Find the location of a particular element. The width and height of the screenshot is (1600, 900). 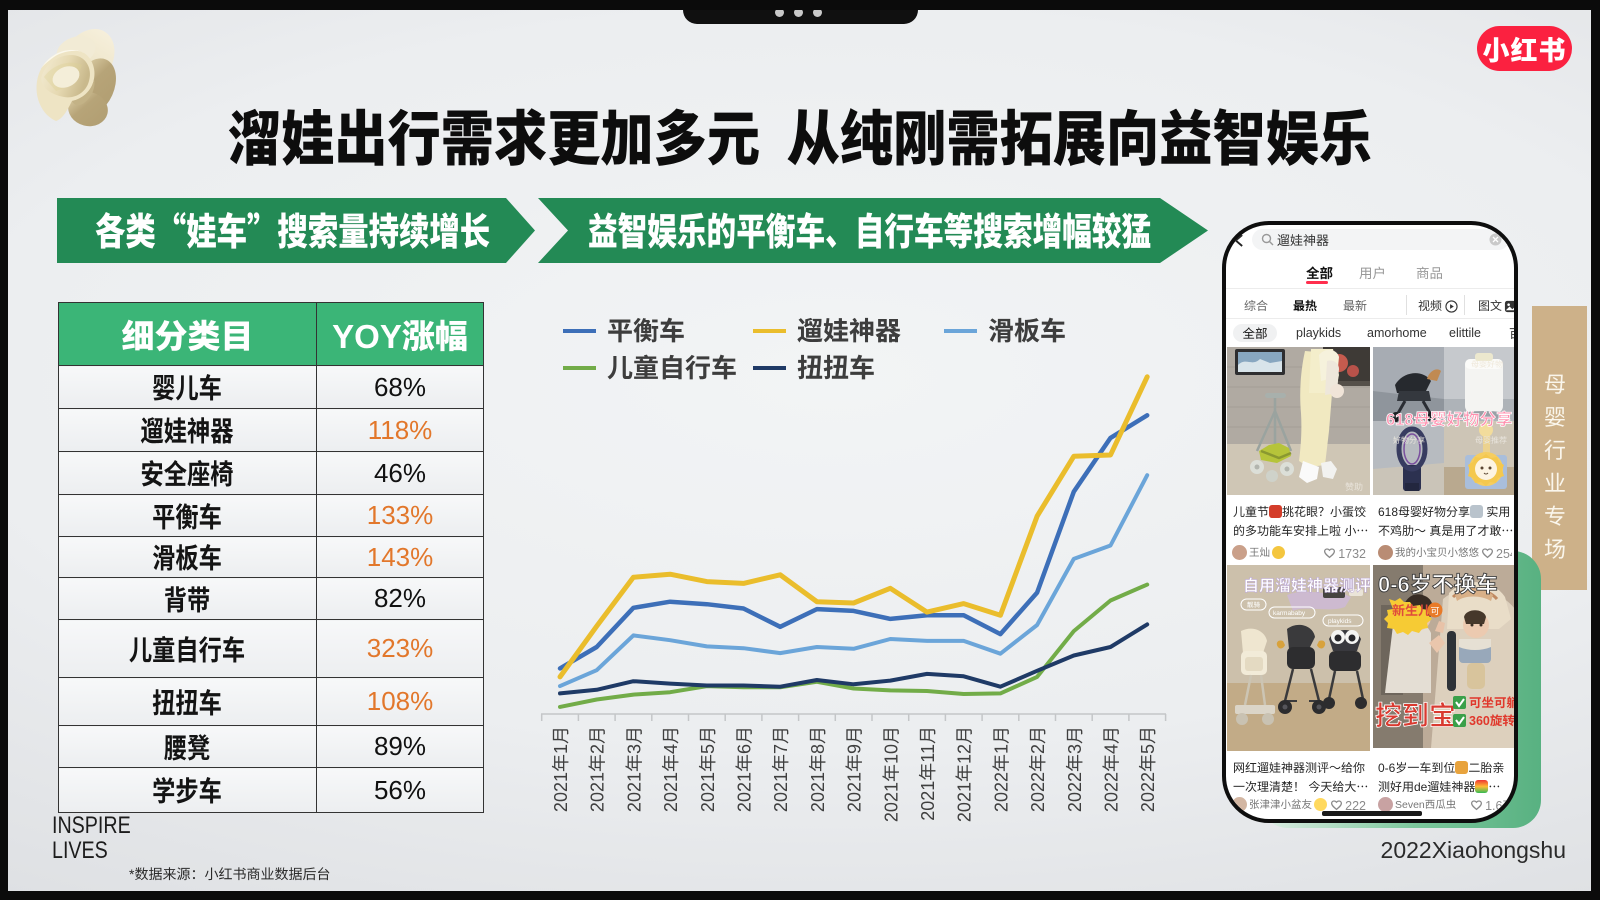

svg-text: 2021年9月 is located at coordinates (854, 769).